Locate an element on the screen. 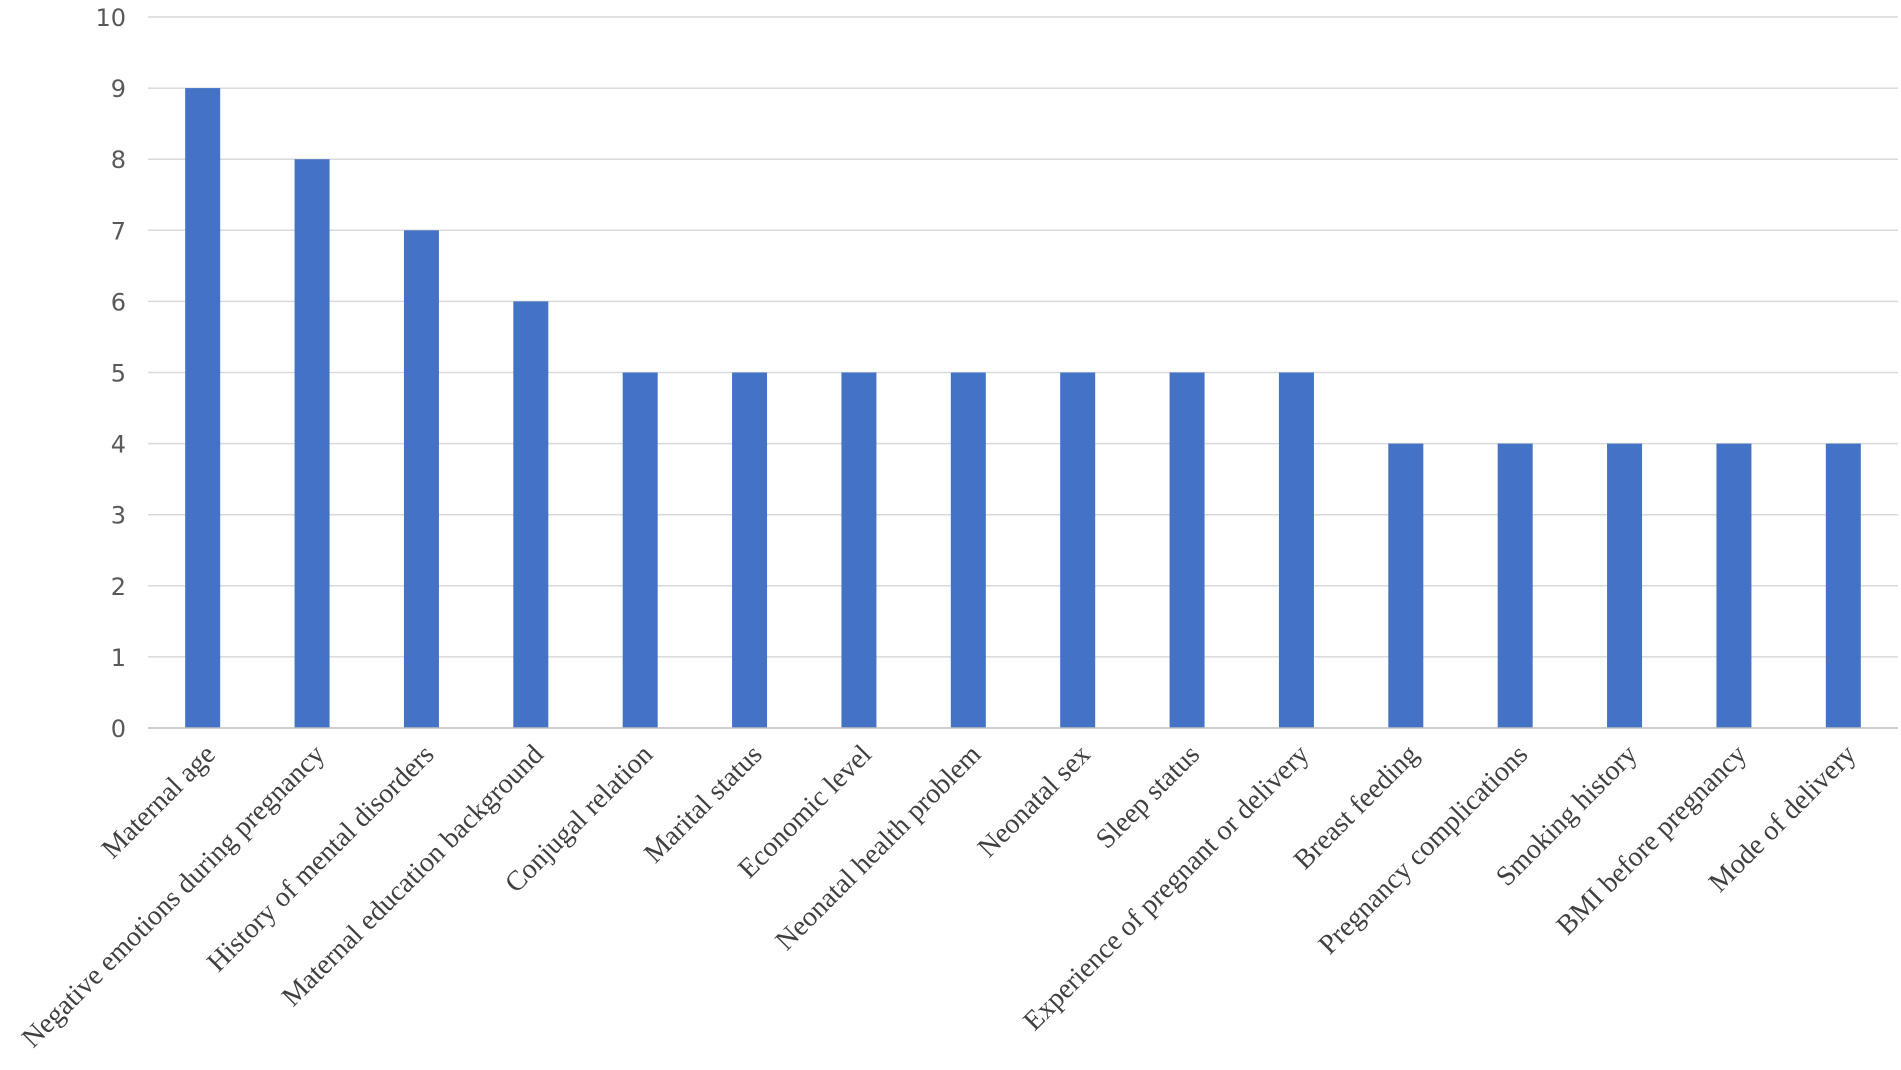 The image size is (1901, 1070). y-tick-label: 5 is located at coordinates (118, 374).